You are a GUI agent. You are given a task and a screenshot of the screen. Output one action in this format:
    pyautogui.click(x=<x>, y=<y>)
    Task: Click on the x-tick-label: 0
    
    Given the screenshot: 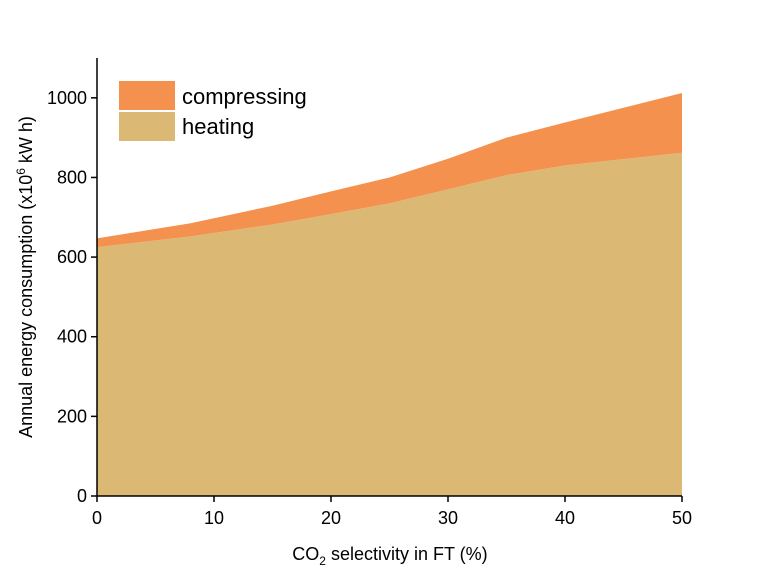 What is the action you would take?
    pyautogui.click(x=97, y=518)
    